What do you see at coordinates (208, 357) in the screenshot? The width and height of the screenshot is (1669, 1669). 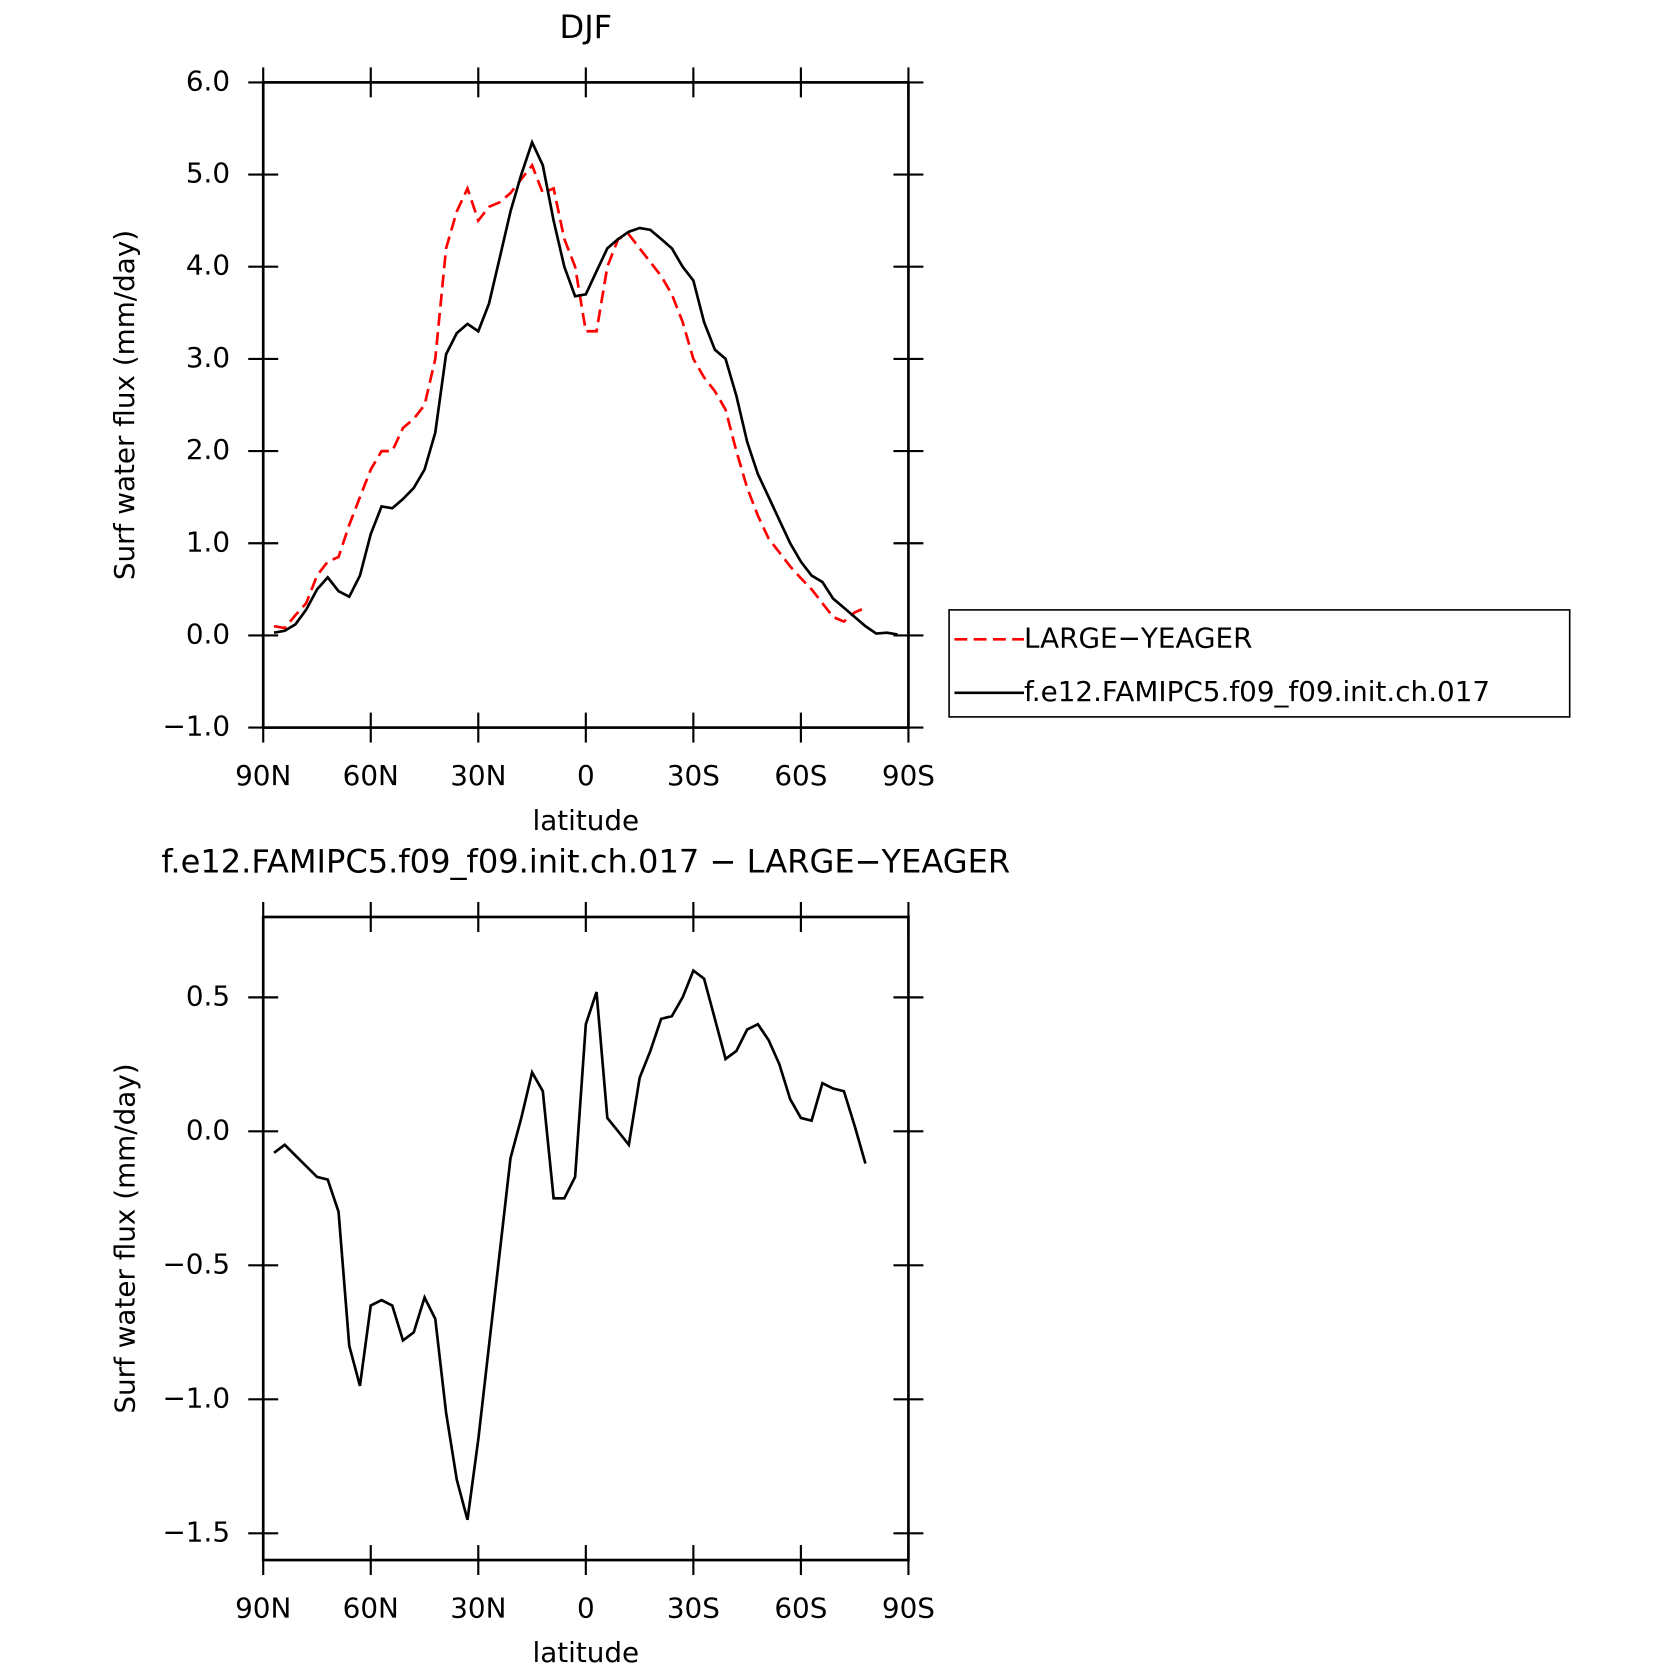 I see `y-tick-label: 3.0` at bounding box center [208, 357].